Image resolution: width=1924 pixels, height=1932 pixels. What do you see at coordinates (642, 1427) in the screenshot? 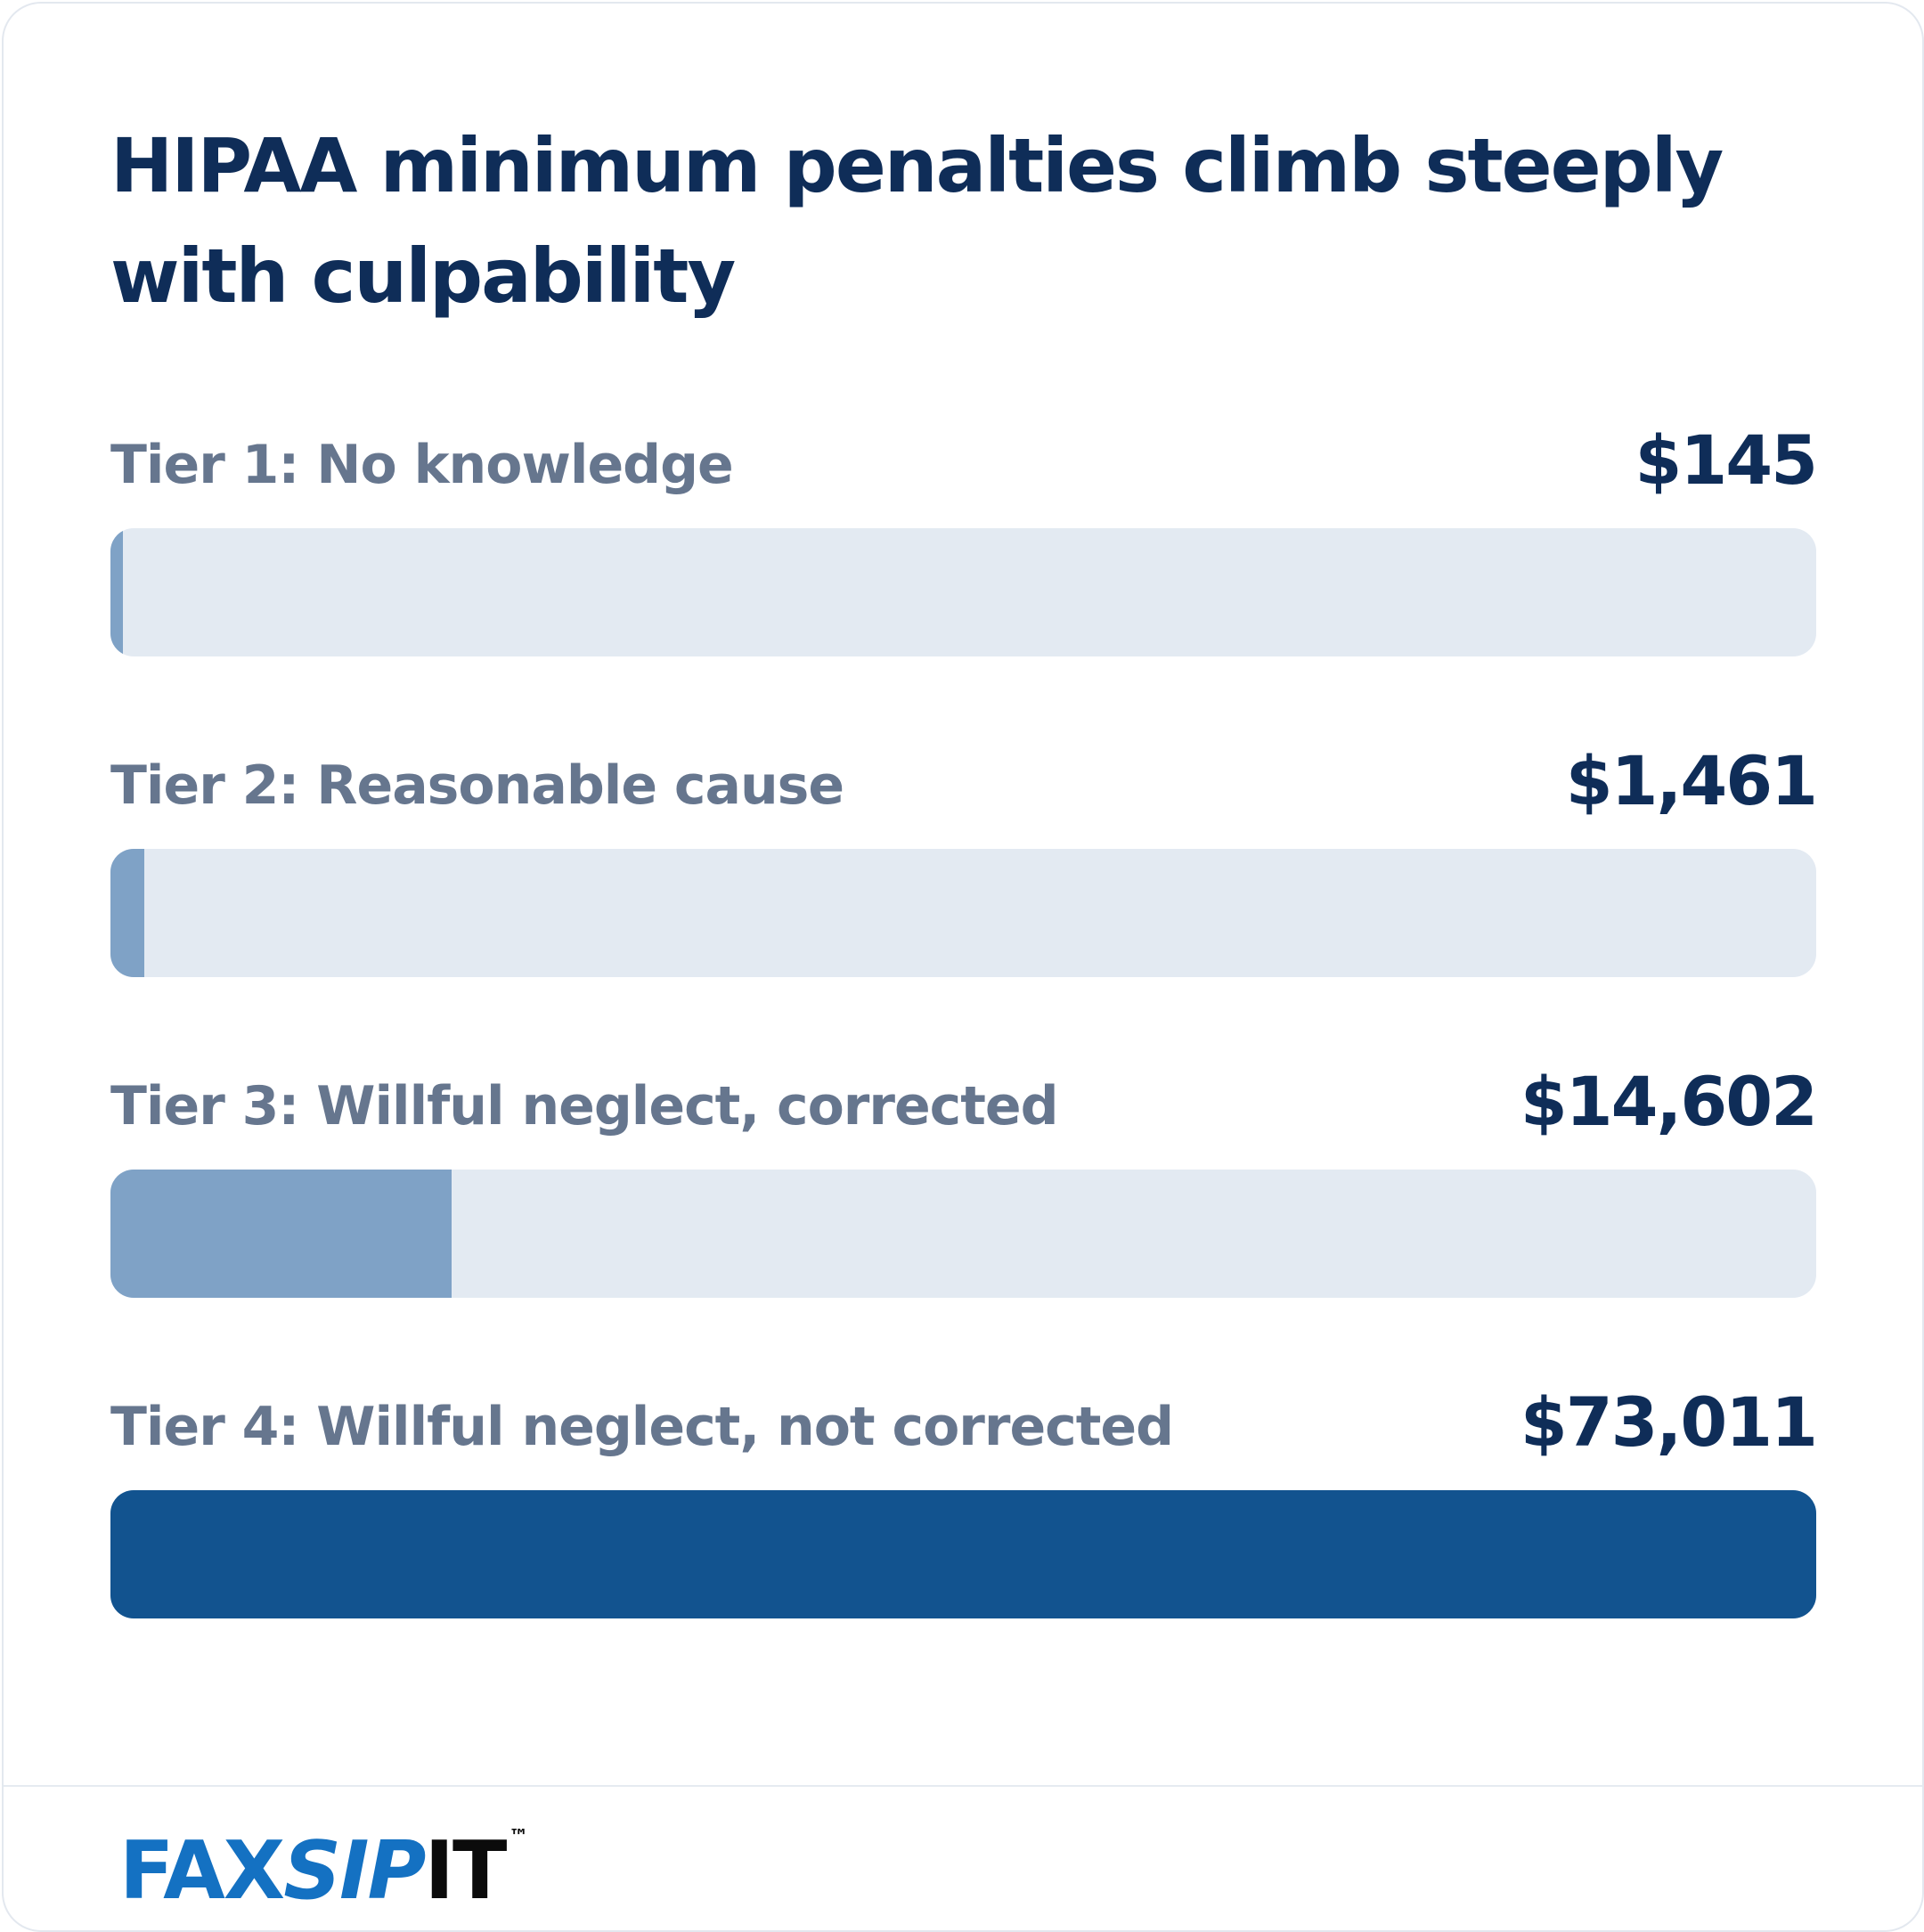
I see `category-label: Tier 4: Willful neglect, not corrected` at bounding box center [642, 1427].